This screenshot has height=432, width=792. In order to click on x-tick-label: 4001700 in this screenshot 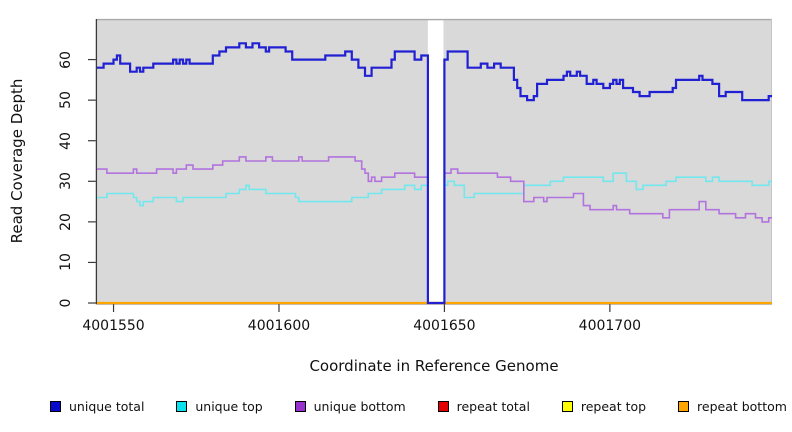, I will do `click(610, 326)`.